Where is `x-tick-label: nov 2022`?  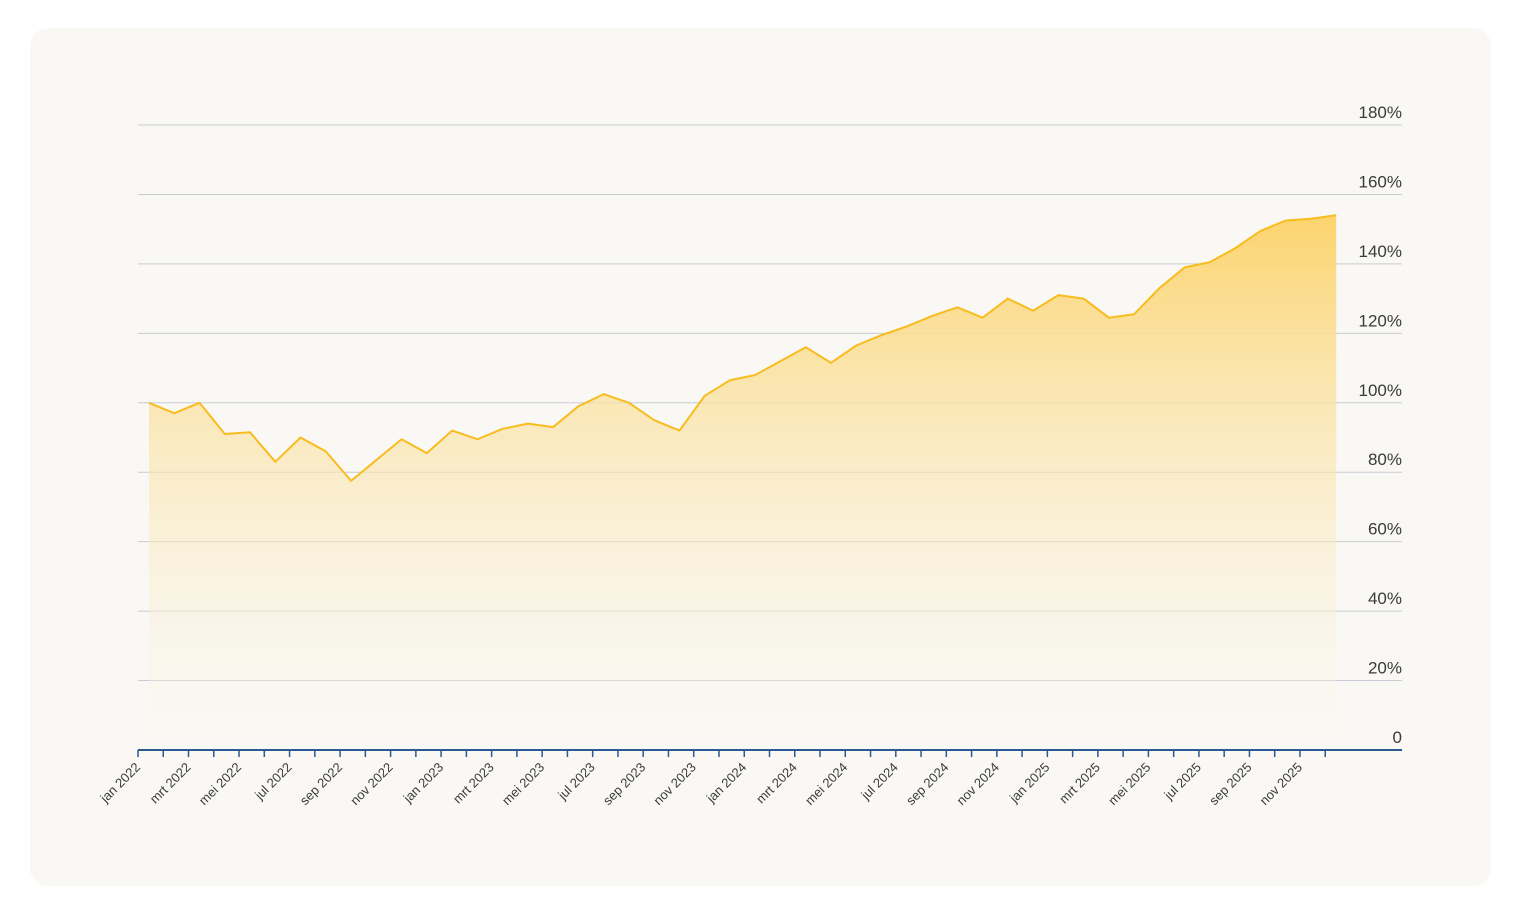 x-tick-label: nov 2022 is located at coordinates (371, 784).